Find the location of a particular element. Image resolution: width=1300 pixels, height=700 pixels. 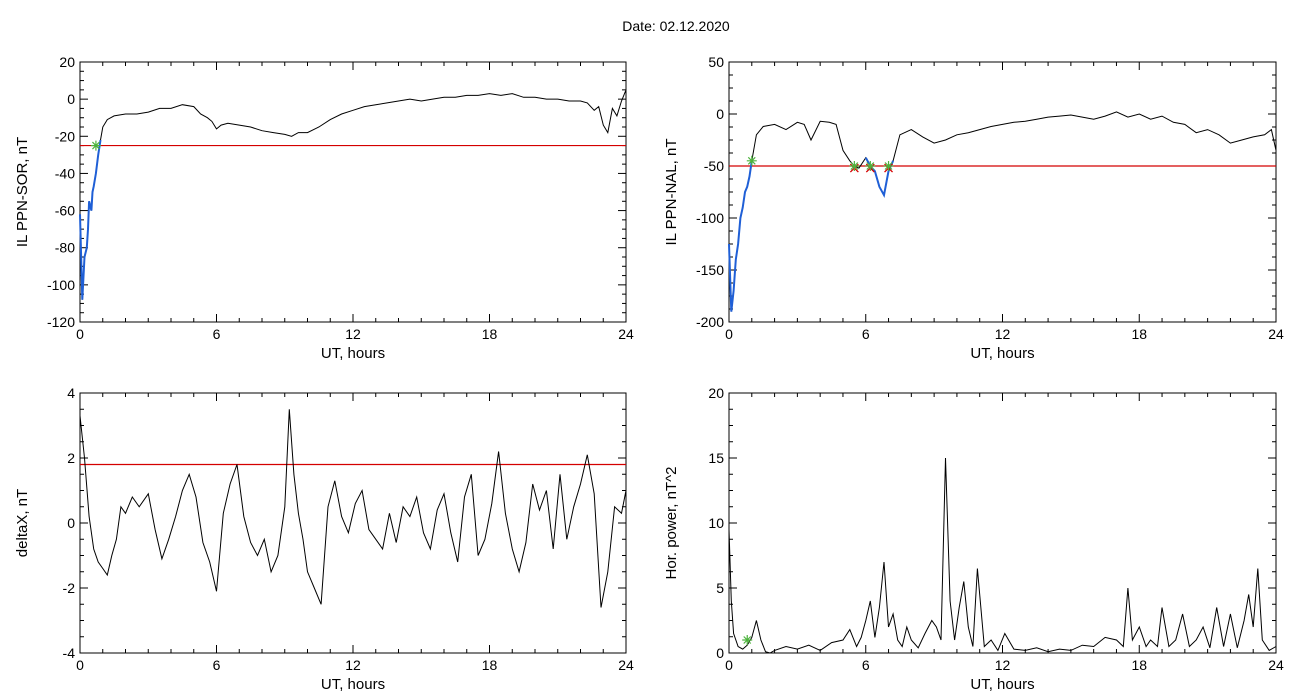

page-title: Date: 02.12.2020 is located at coordinates (676, 26).